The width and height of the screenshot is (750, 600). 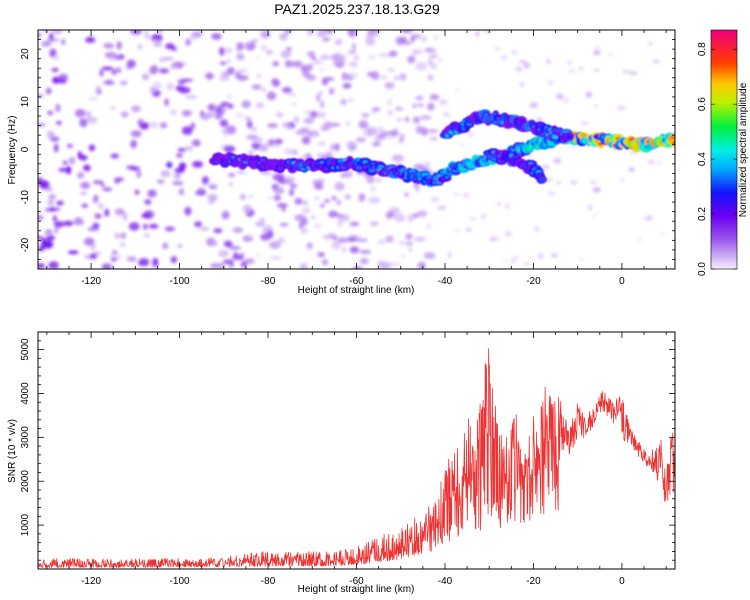 What do you see at coordinates (356, 589) in the screenshot?
I see `snr-x-axis-label: Height of straight line (km)` at bounding box center [356, 589].